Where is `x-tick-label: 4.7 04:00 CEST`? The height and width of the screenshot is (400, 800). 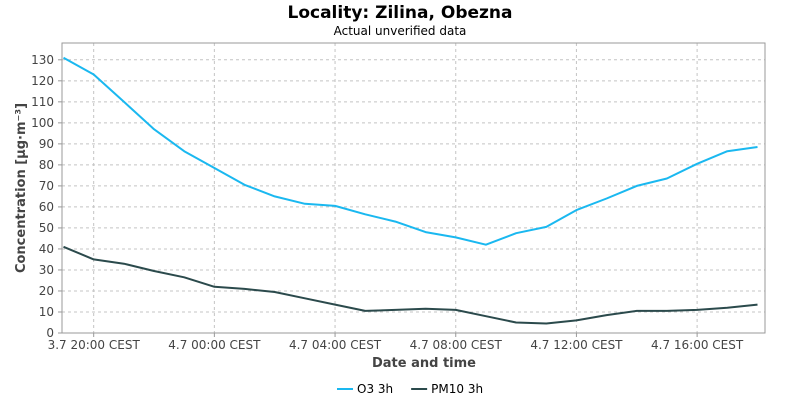
x-tick-label: 4.7 04:00 CEST is located at coordinates (335, 345).